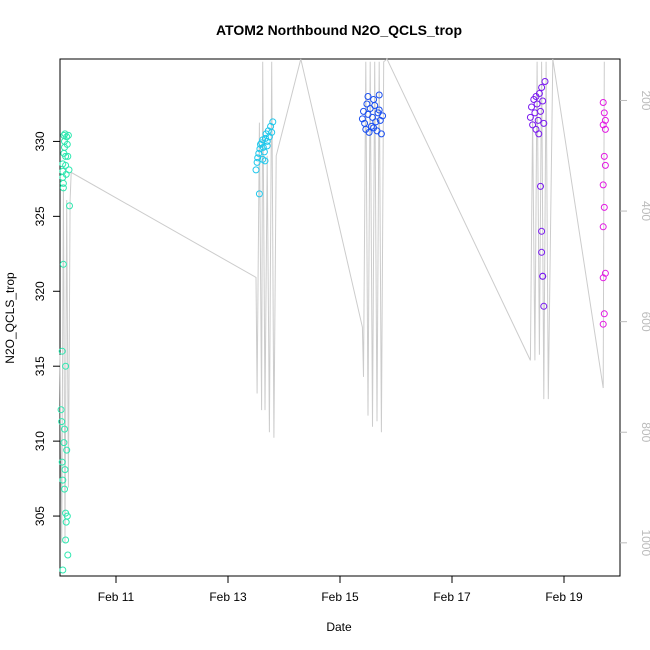 This screenshot has height=650, width=650. Describe the element at coordinates (339, 30) in the screenshot. I see `chart-title: ATOM2 Northbound N2O_QCLS_trop` at that location.